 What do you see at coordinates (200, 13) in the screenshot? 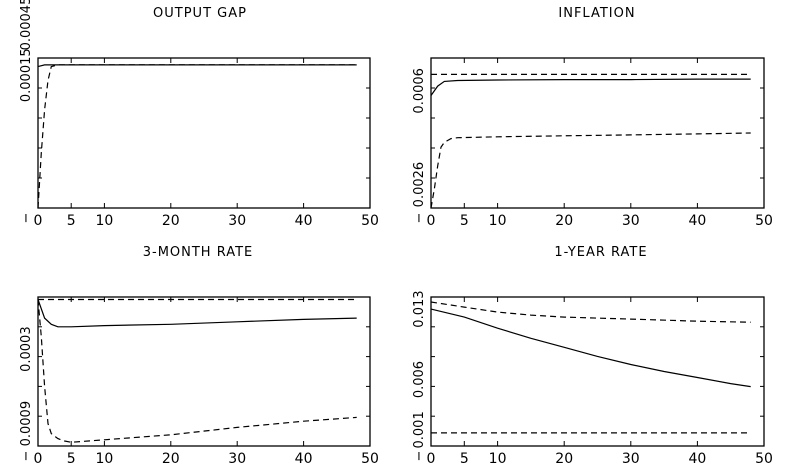
I see `panel-title: OUTPUT GAP` at bounding box center [200, 13].